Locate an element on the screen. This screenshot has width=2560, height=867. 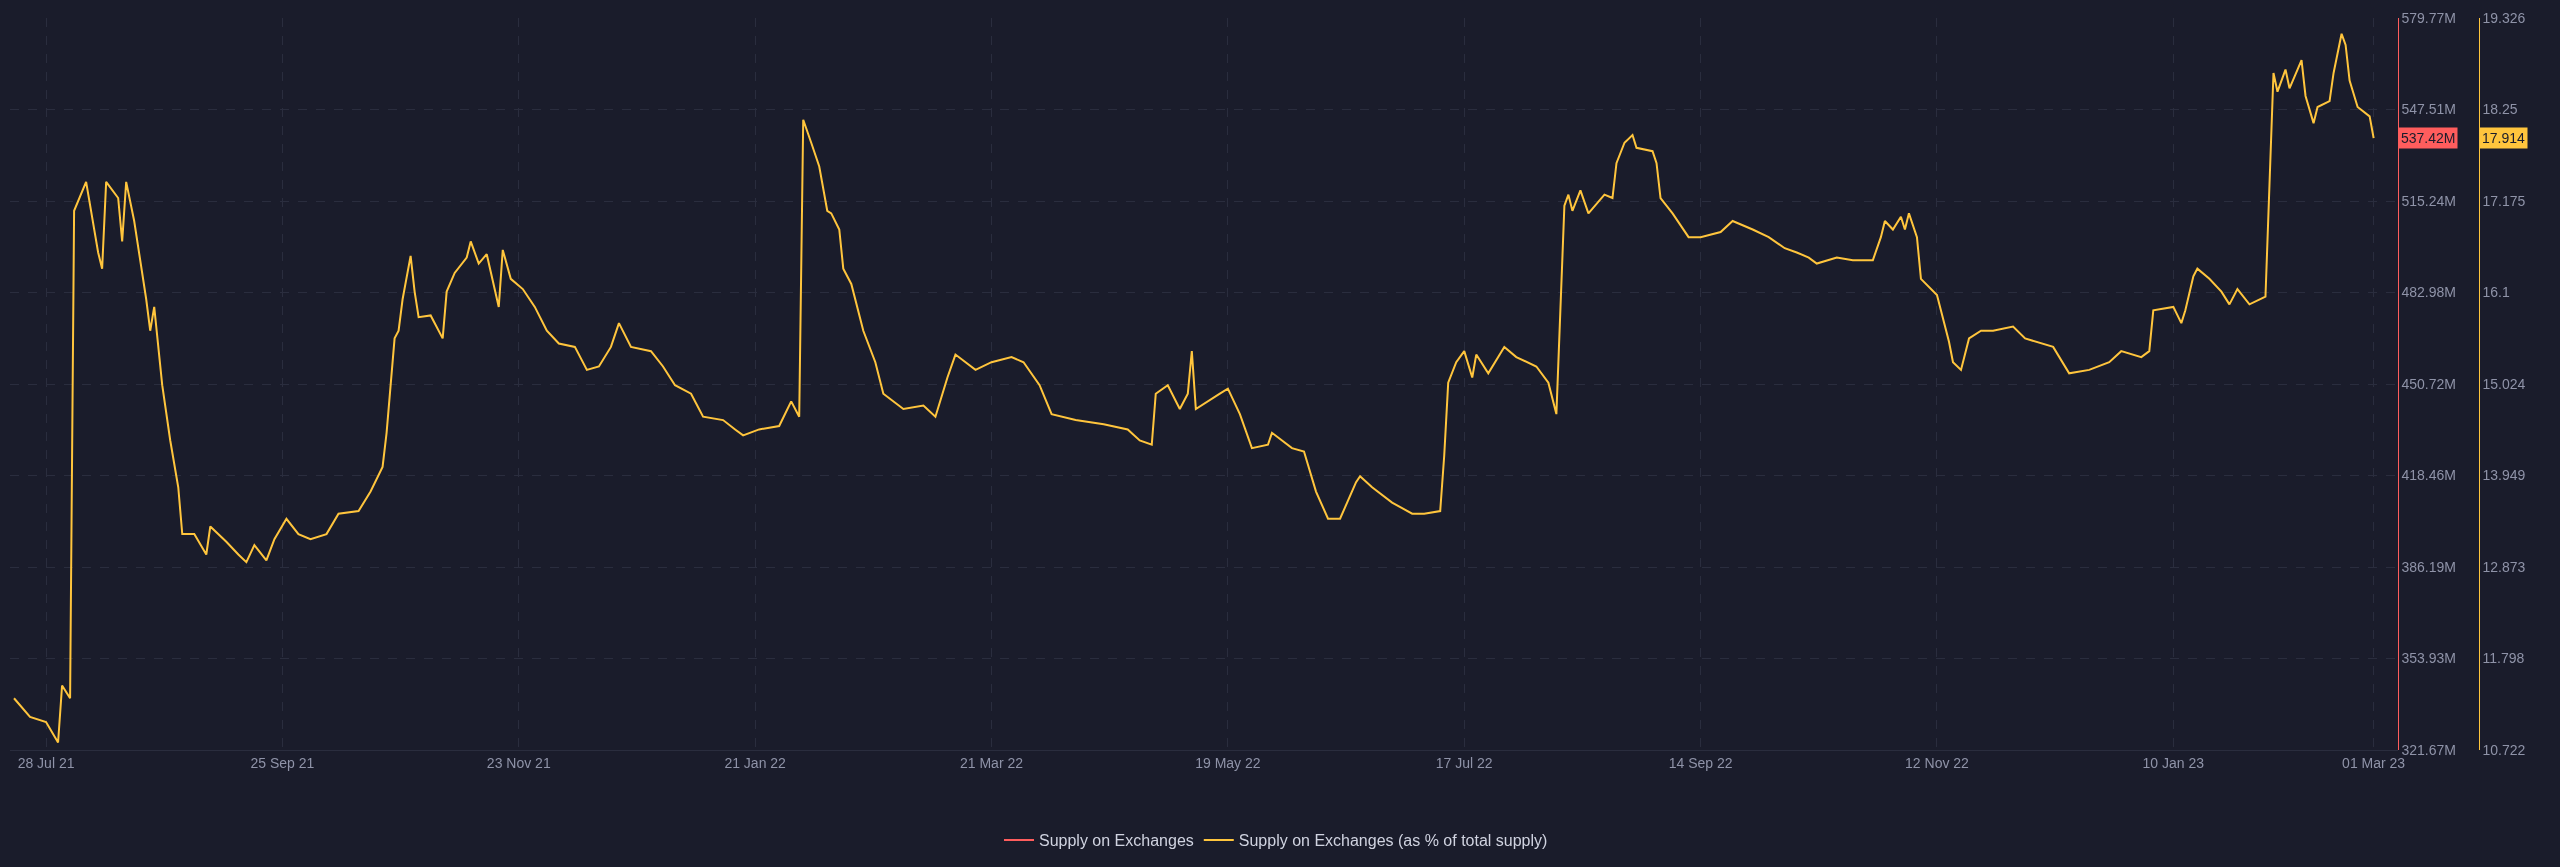
x-tick-label: 21 Mar 22 is located at coordinates (991, 762).